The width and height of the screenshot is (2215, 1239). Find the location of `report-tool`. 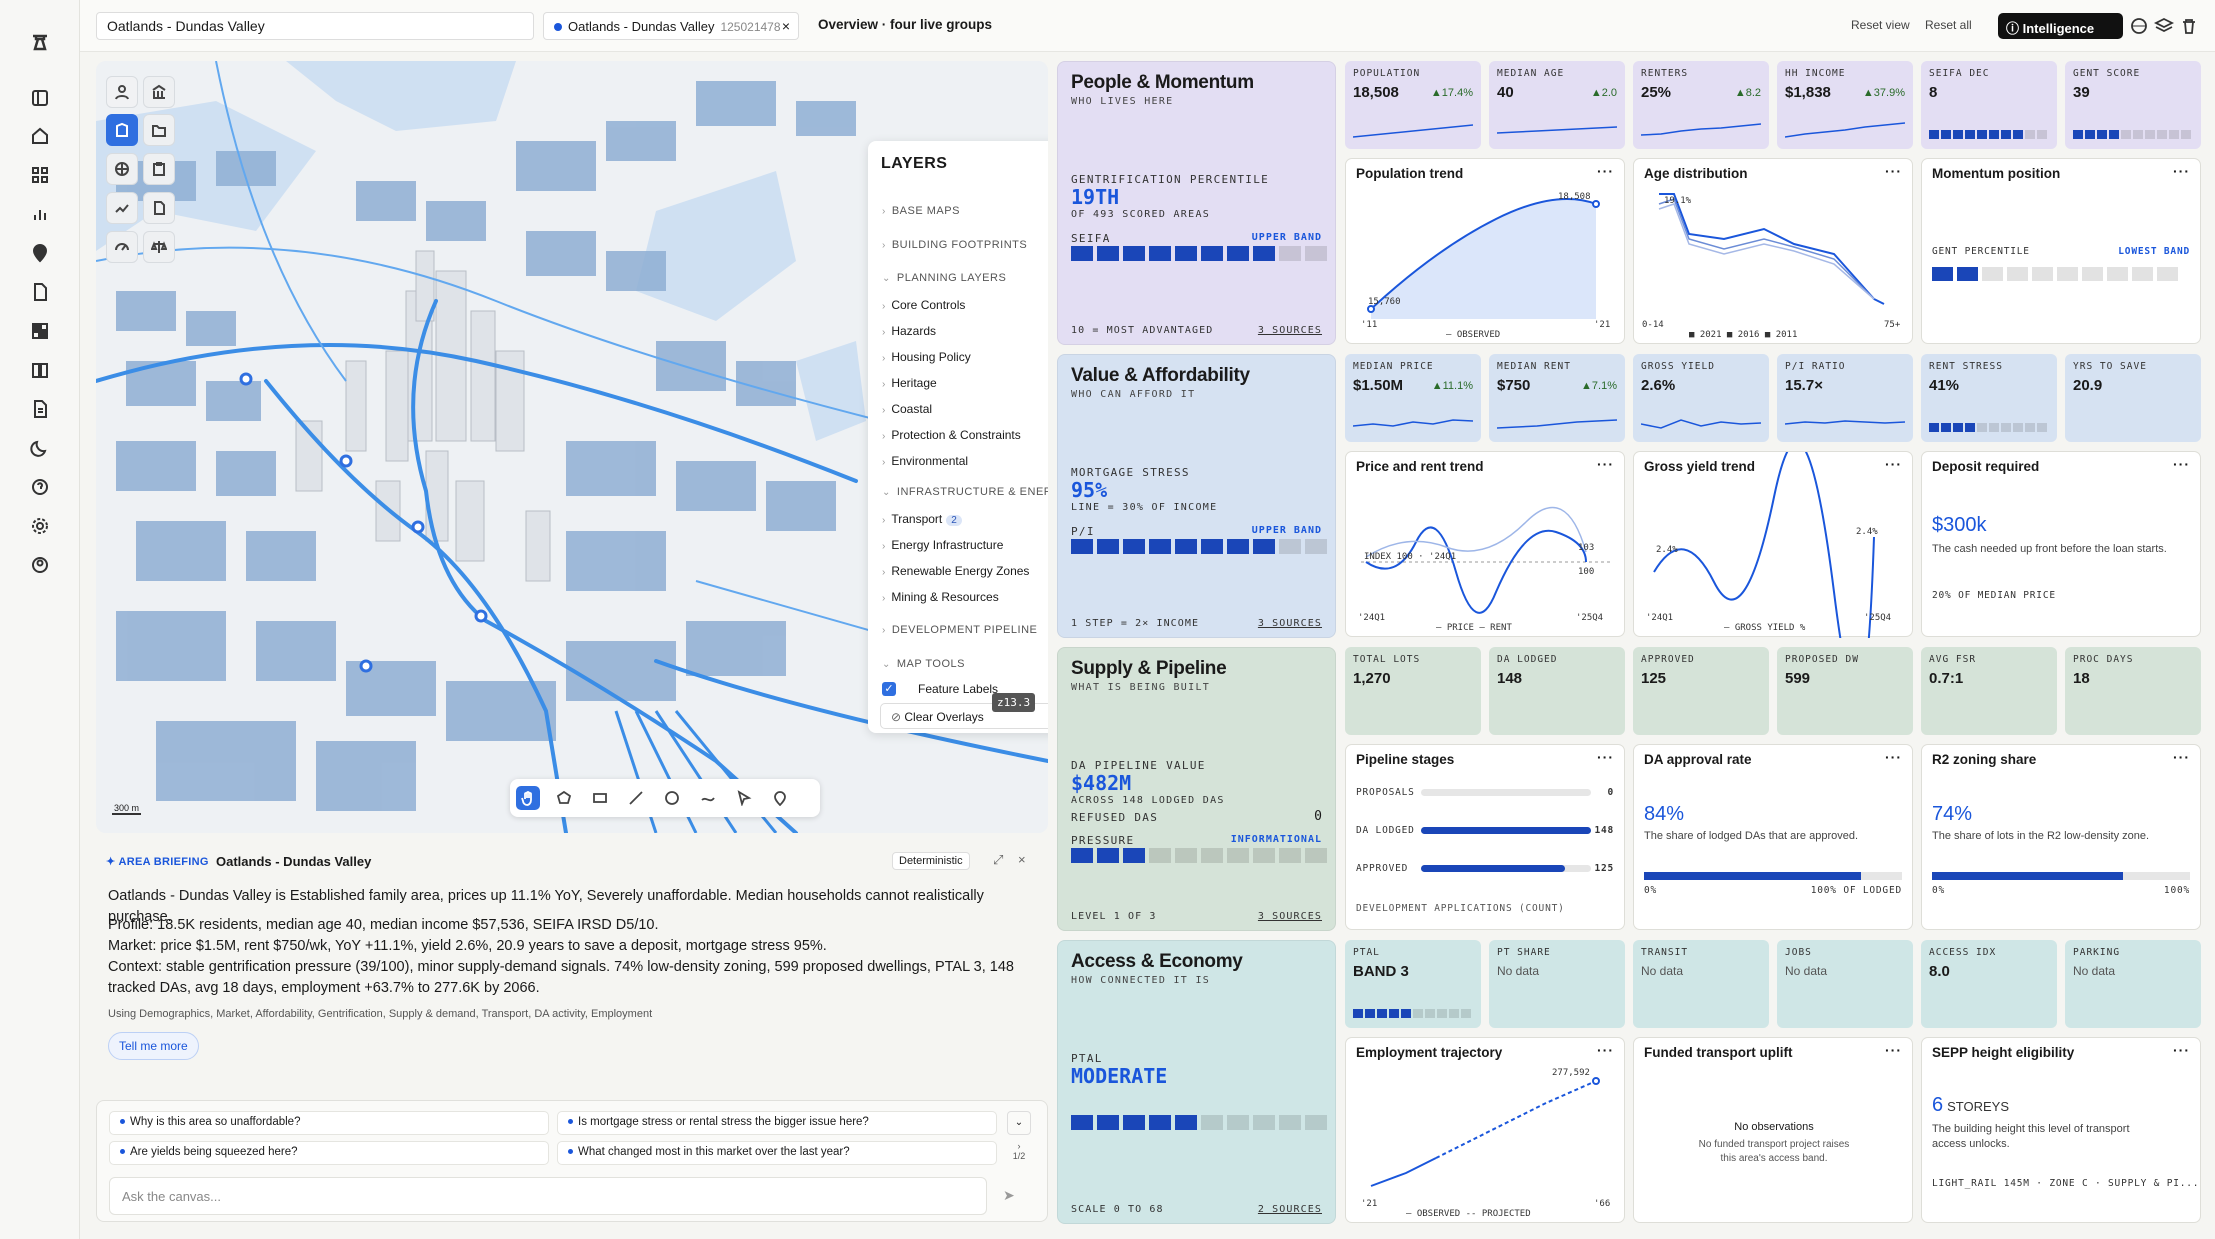

report-tool is located at coordinates (159, 208).